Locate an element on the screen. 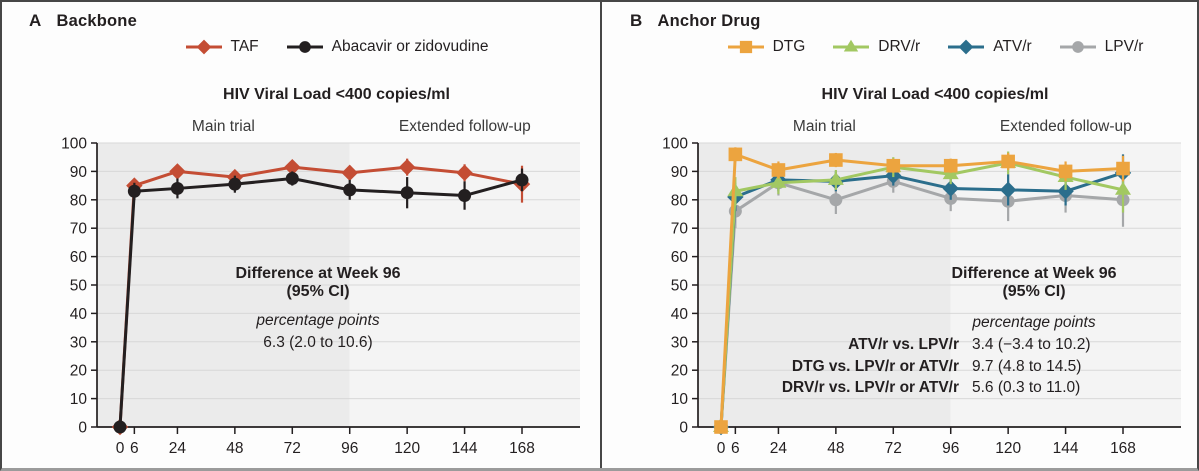 The height and width of the screenshot is (471, 1199). abacavir-or-zidovudine-legend-marker-icon is located at coordinates (304, 47).